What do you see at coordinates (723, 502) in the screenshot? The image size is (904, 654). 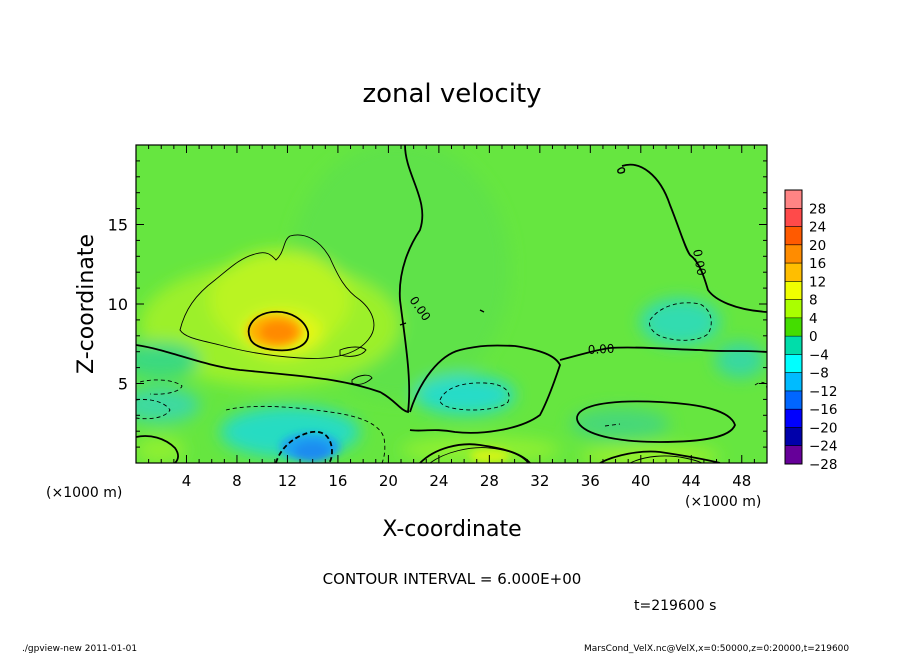 I see `y-unit-label: (×1000 m)` at bounding box center [723, 502].